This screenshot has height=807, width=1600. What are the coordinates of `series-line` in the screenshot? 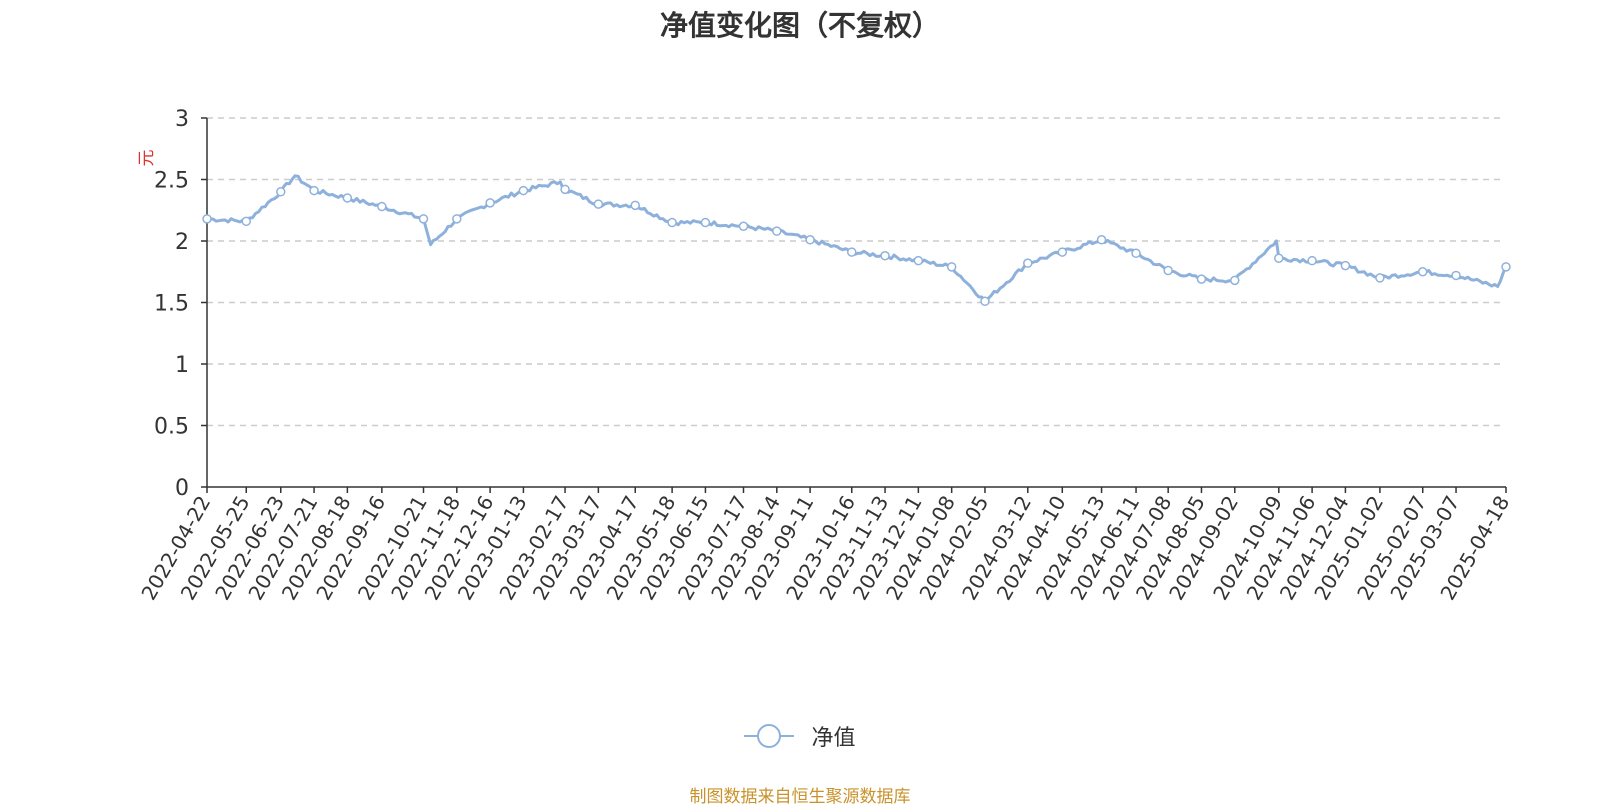 It's located at (857, 238).